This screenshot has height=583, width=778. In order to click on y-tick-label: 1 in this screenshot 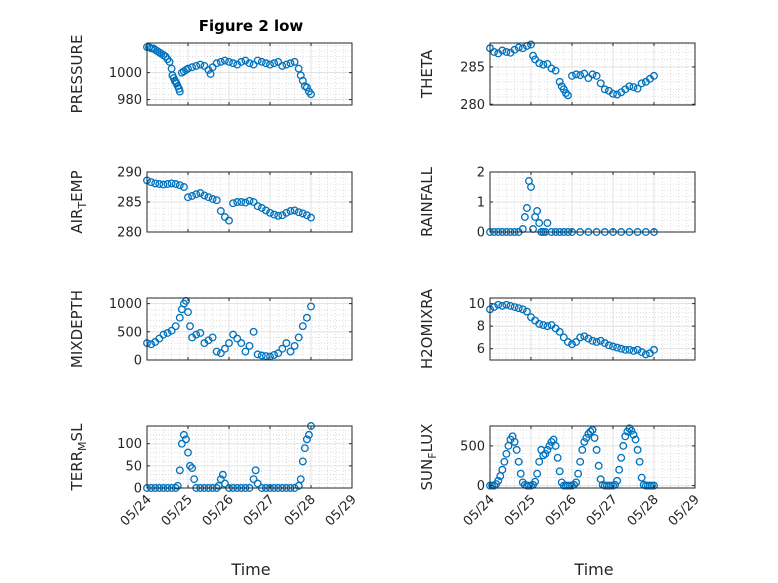, I will do `click(481, 203)`.